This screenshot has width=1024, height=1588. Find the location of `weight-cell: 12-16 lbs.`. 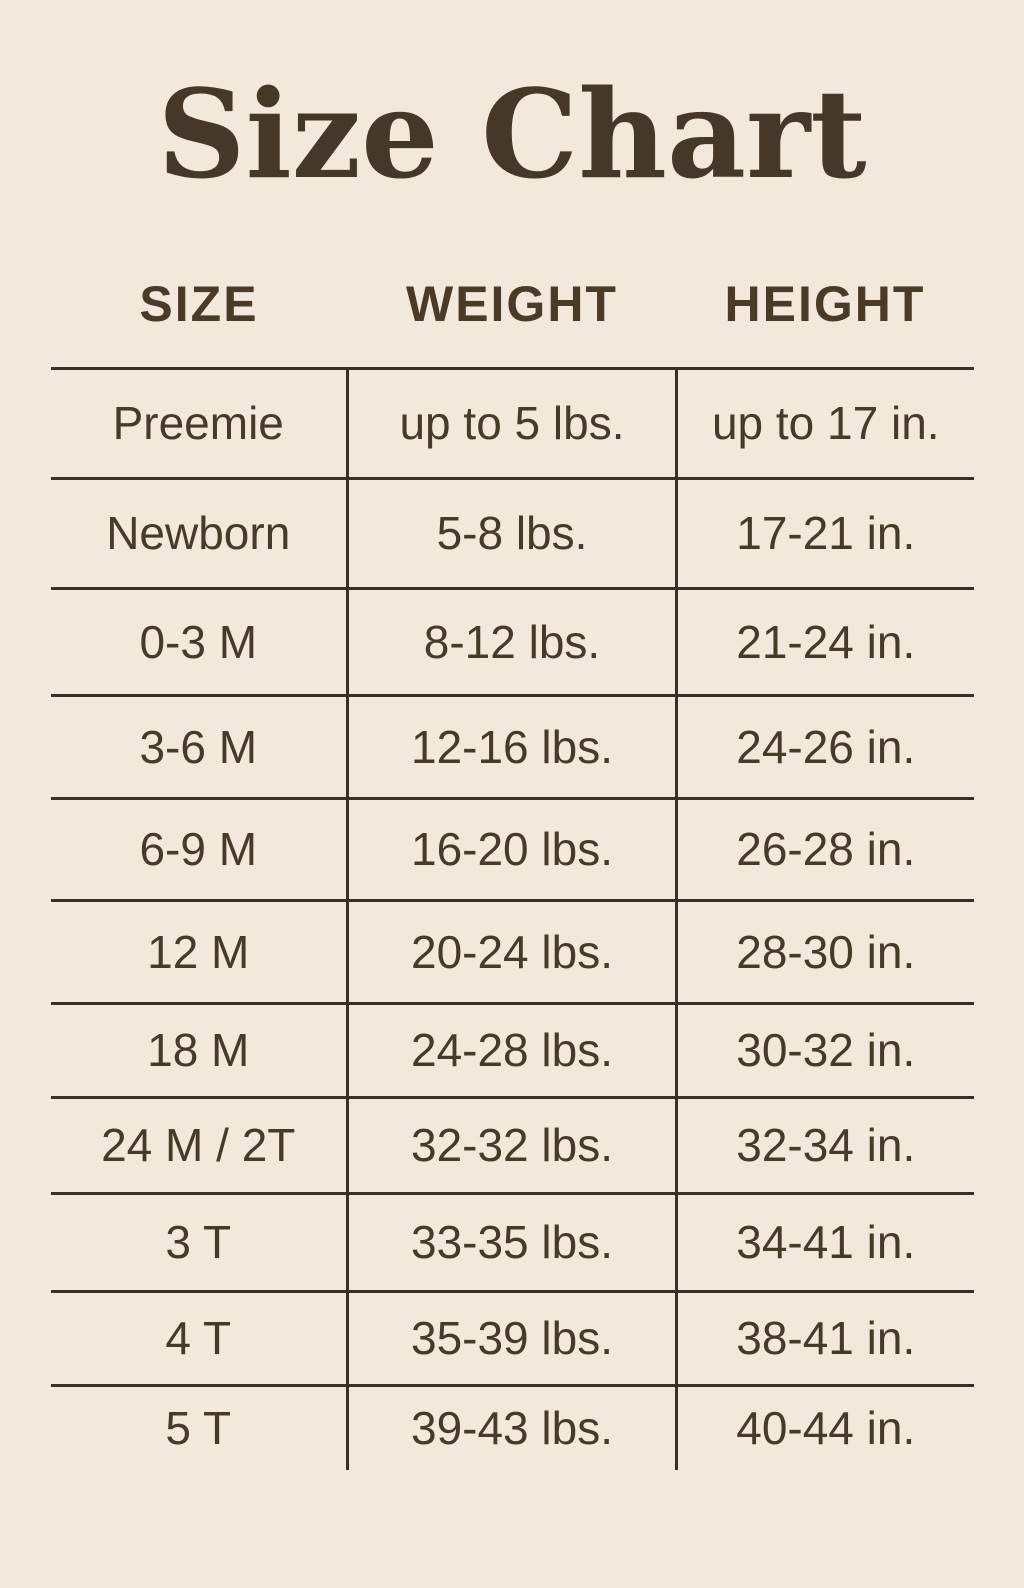

weight-cell: 12-16 lbs. is located at coordinates (512, 745).